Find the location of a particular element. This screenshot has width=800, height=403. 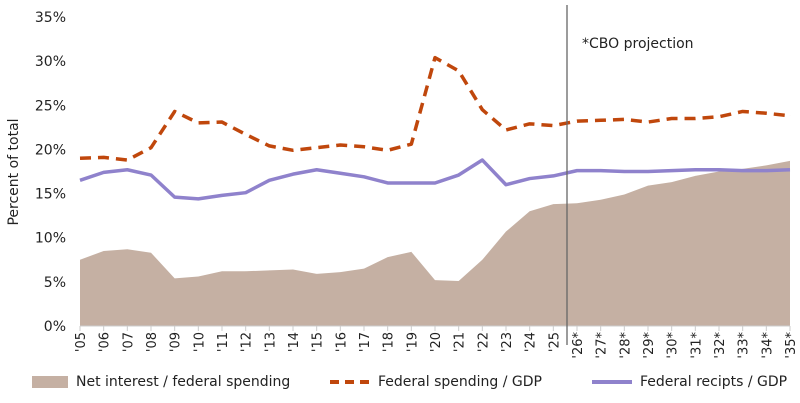

x-tick-label: '21 is located at coordinates (460, 342).